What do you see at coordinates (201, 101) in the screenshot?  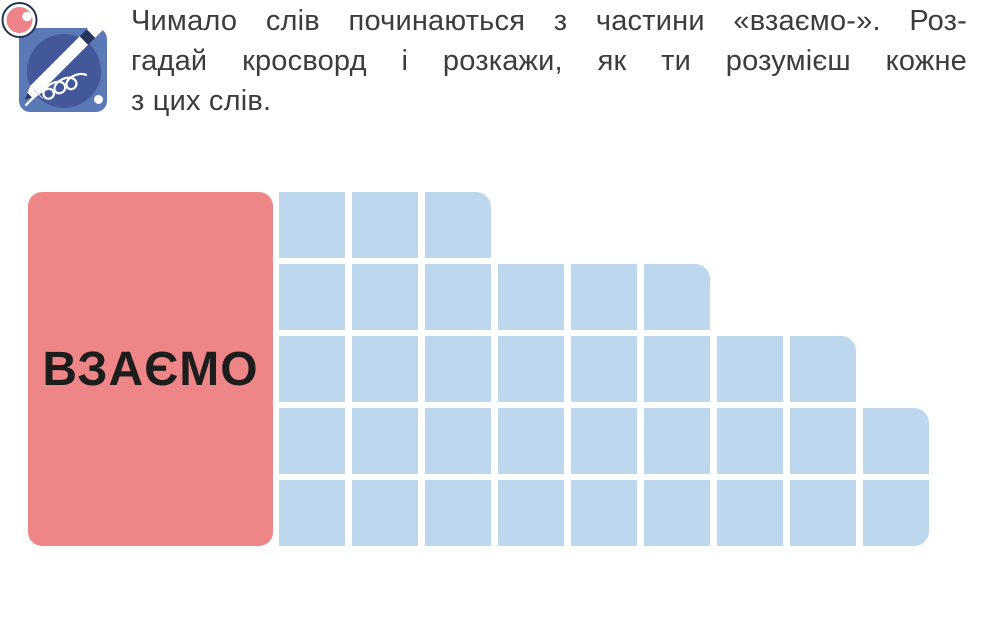 I see `instruction-line: з цих слів.` at bounding box center [201, 101].